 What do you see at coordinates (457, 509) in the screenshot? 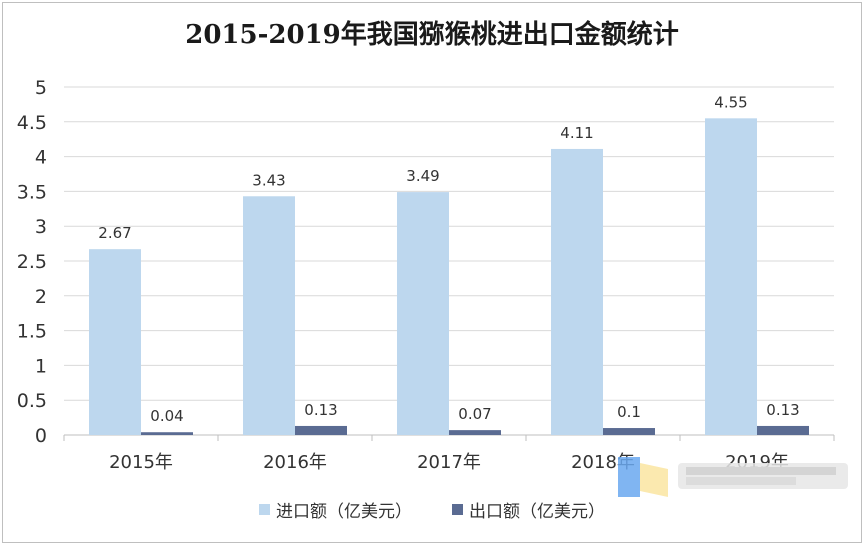
I see `legend-swatch-export` at bounding box center [457, 509].